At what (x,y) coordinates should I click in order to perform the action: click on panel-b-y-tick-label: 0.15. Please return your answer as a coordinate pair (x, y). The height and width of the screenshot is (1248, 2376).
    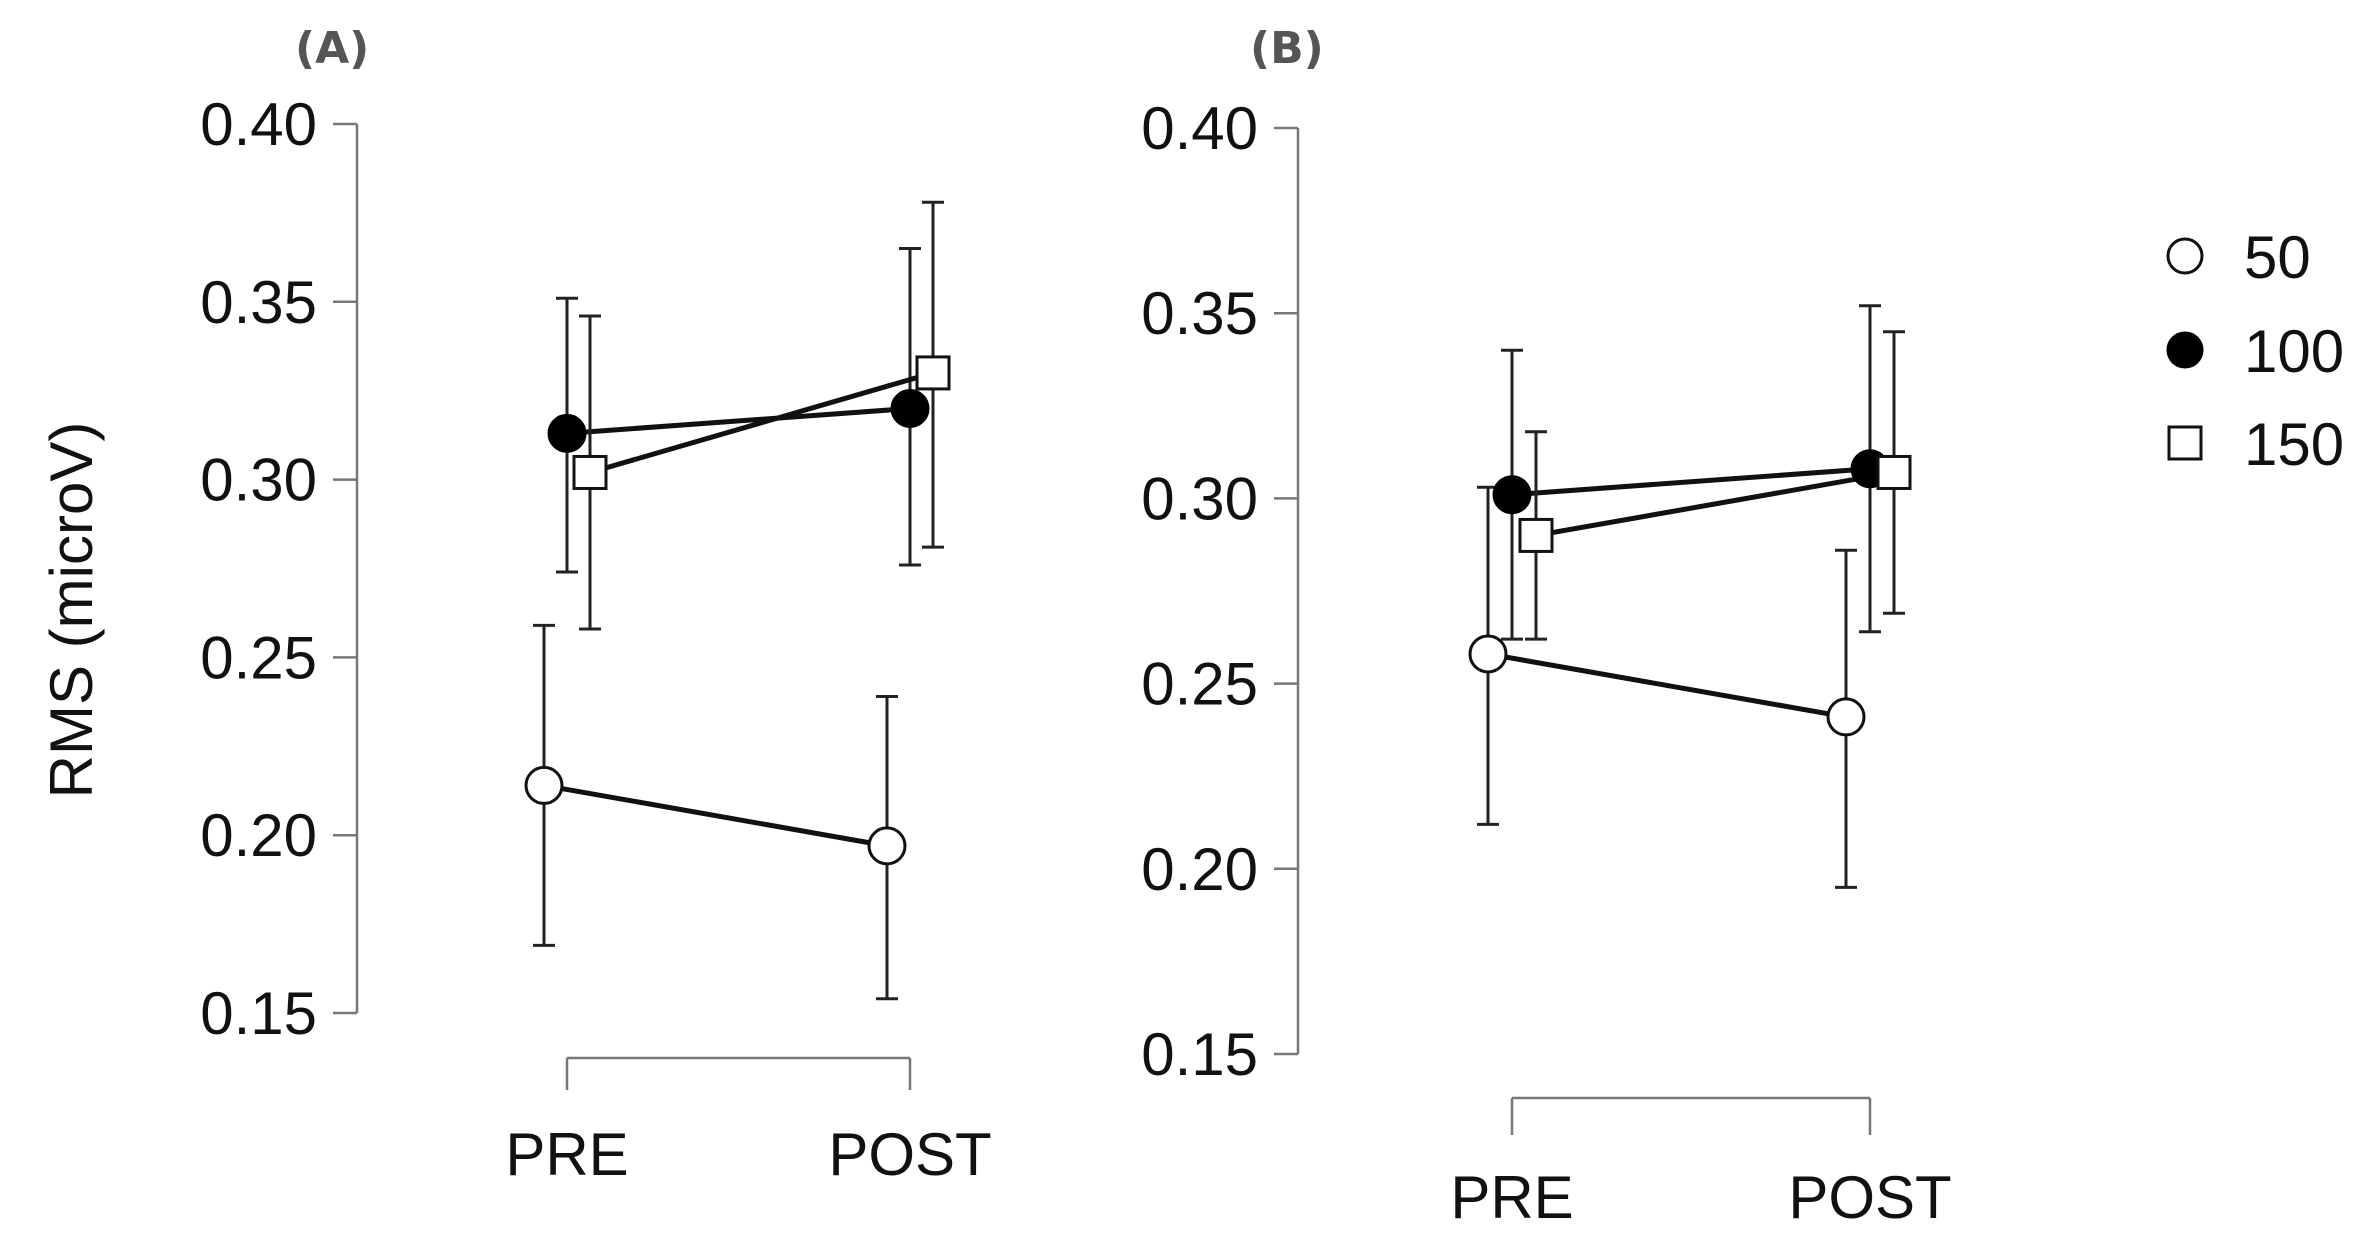
    Looking at the image, I should click on (1199, 1054).